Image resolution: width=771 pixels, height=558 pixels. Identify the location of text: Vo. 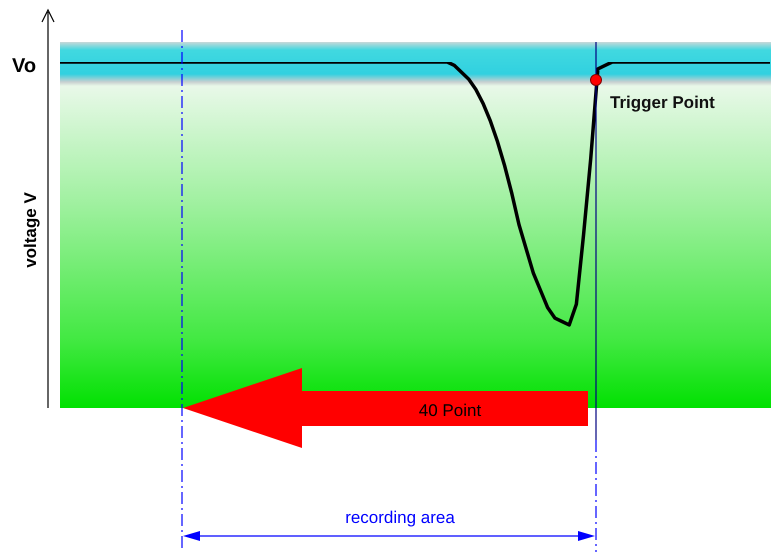
(24, 66).